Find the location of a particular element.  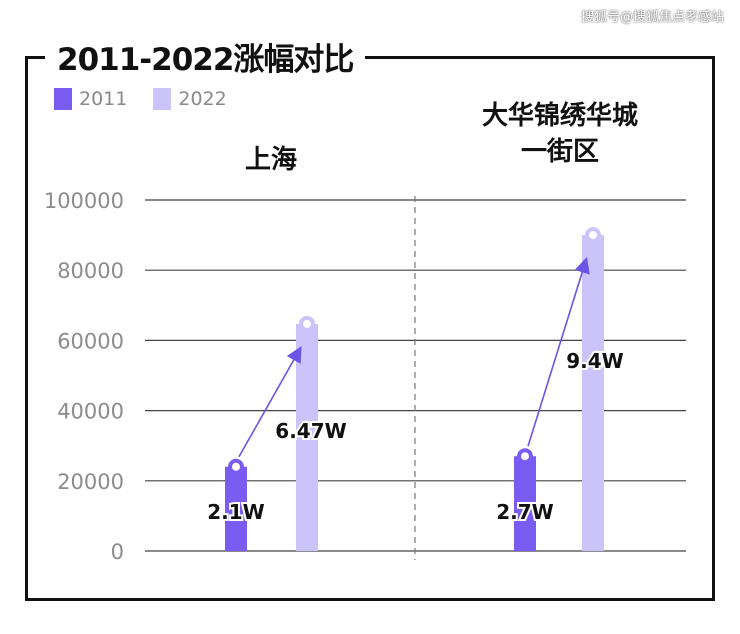

category-label: 上海 is located at coordinates (271, 160).